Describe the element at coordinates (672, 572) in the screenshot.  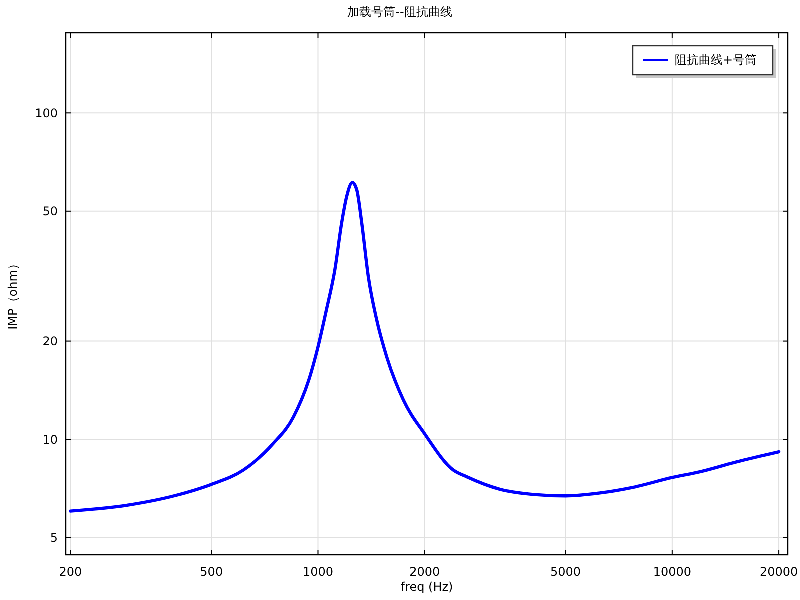
I see `x-tick-label: 10000` at that location.